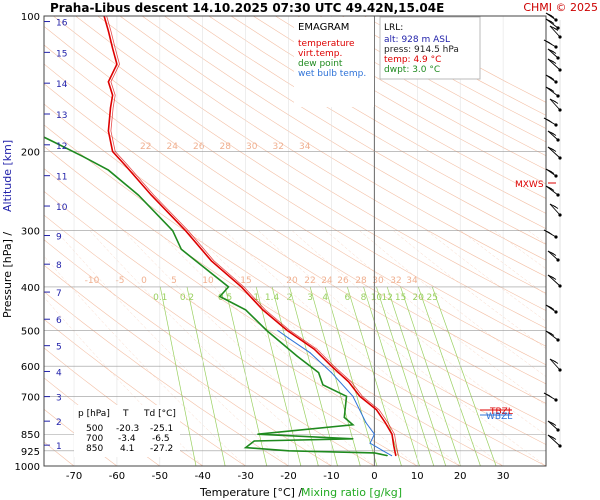 This screenshot has width=600, height=500. Describe the element at coordinates (161, 439) in the screenshot. I see `table-cell: -6.5` at that location.